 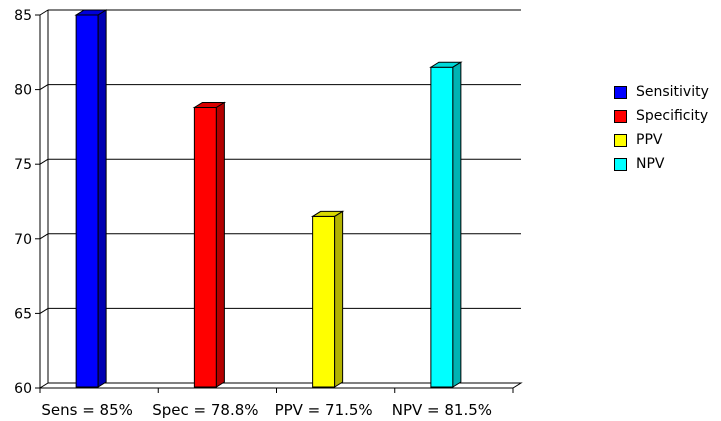 I want to click on bar-npv, so click(x=442, y=227).